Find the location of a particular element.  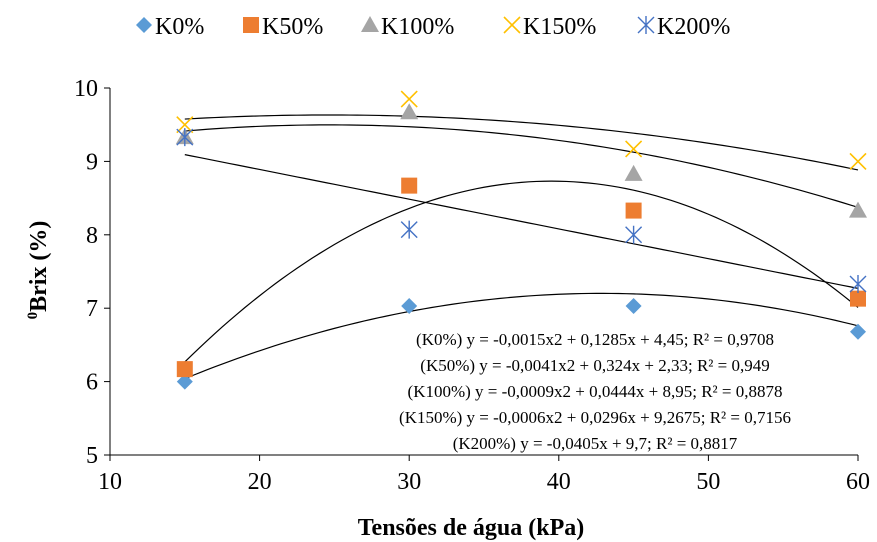

equation-label: (K200%) y = -0,0405x + 9,7; R² = 0,8817 is located at coordinates (595, 443).